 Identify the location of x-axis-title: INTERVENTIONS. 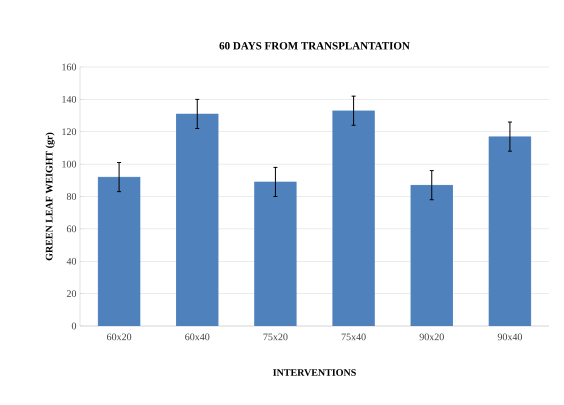
(314, 372).